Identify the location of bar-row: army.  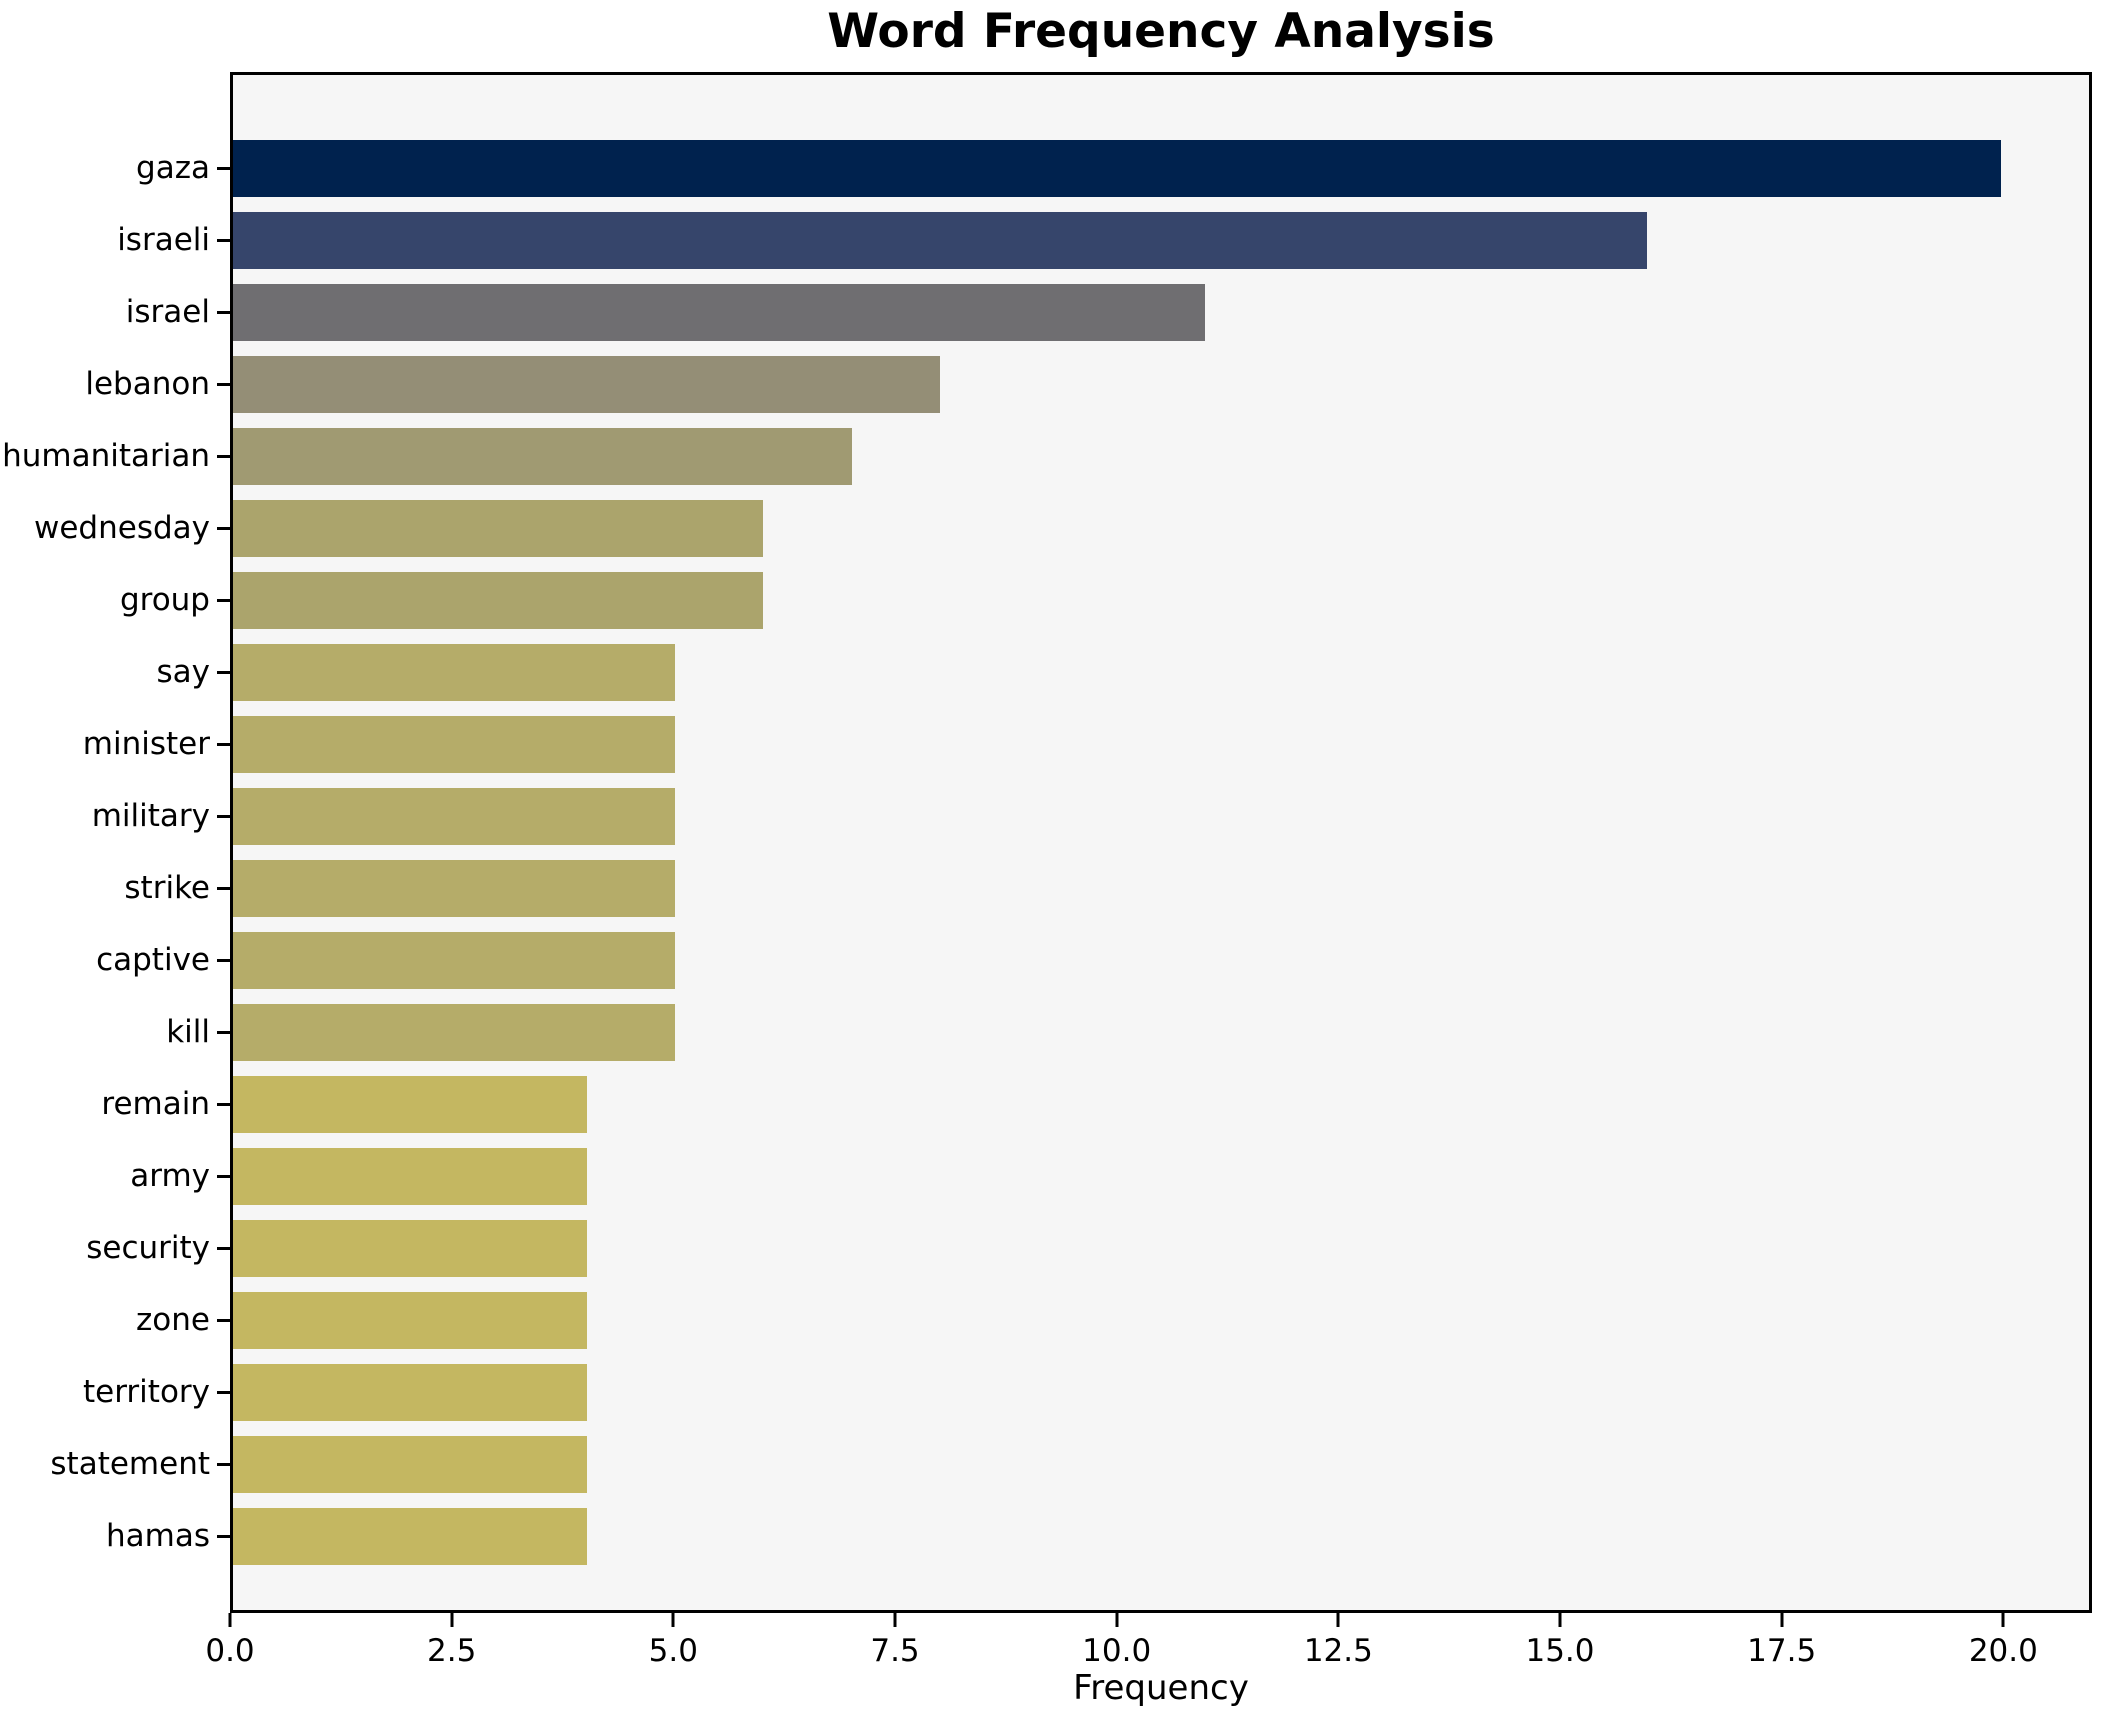
(1109, 1184).